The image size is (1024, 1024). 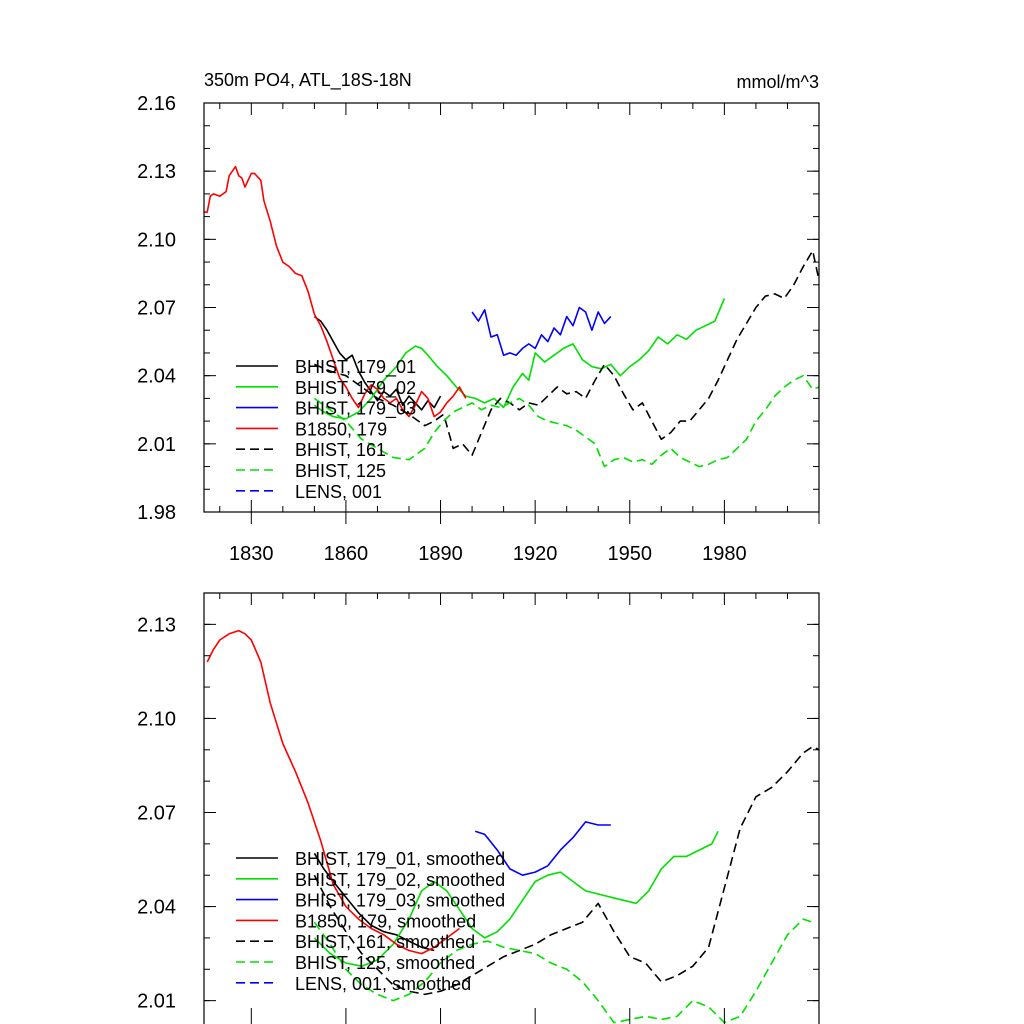 What do you see at coordinates (630, 554) in the screenshot?
I see `top-xtick-label: 1950` at bounding box center [630, 554].